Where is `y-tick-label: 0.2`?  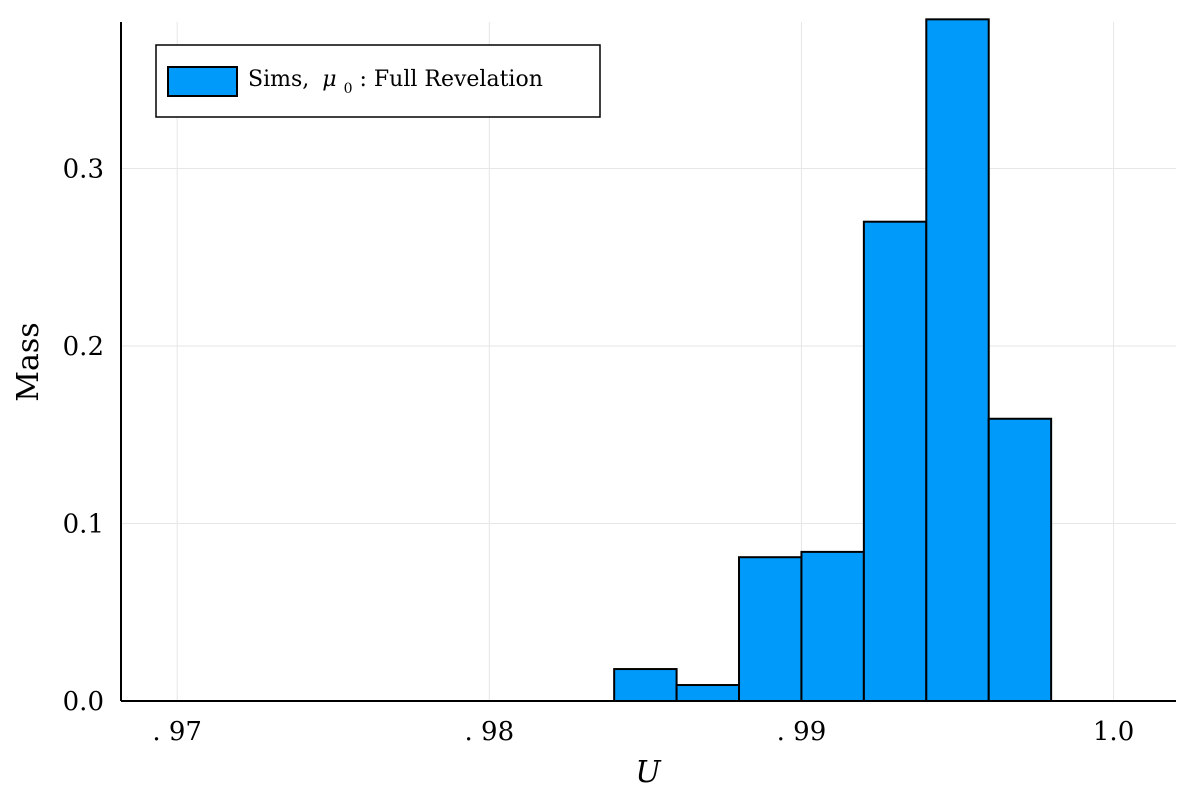 y-tick-label: 0.2 is located at coordinates (83, 347).